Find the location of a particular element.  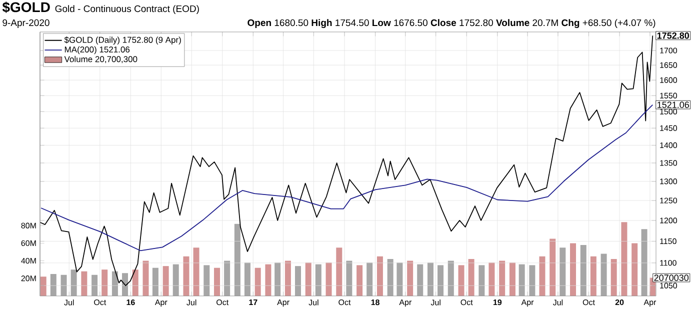

chart-subtitle: Gold - Continuous Contract (EOD) is located at coordinates (127, 9).